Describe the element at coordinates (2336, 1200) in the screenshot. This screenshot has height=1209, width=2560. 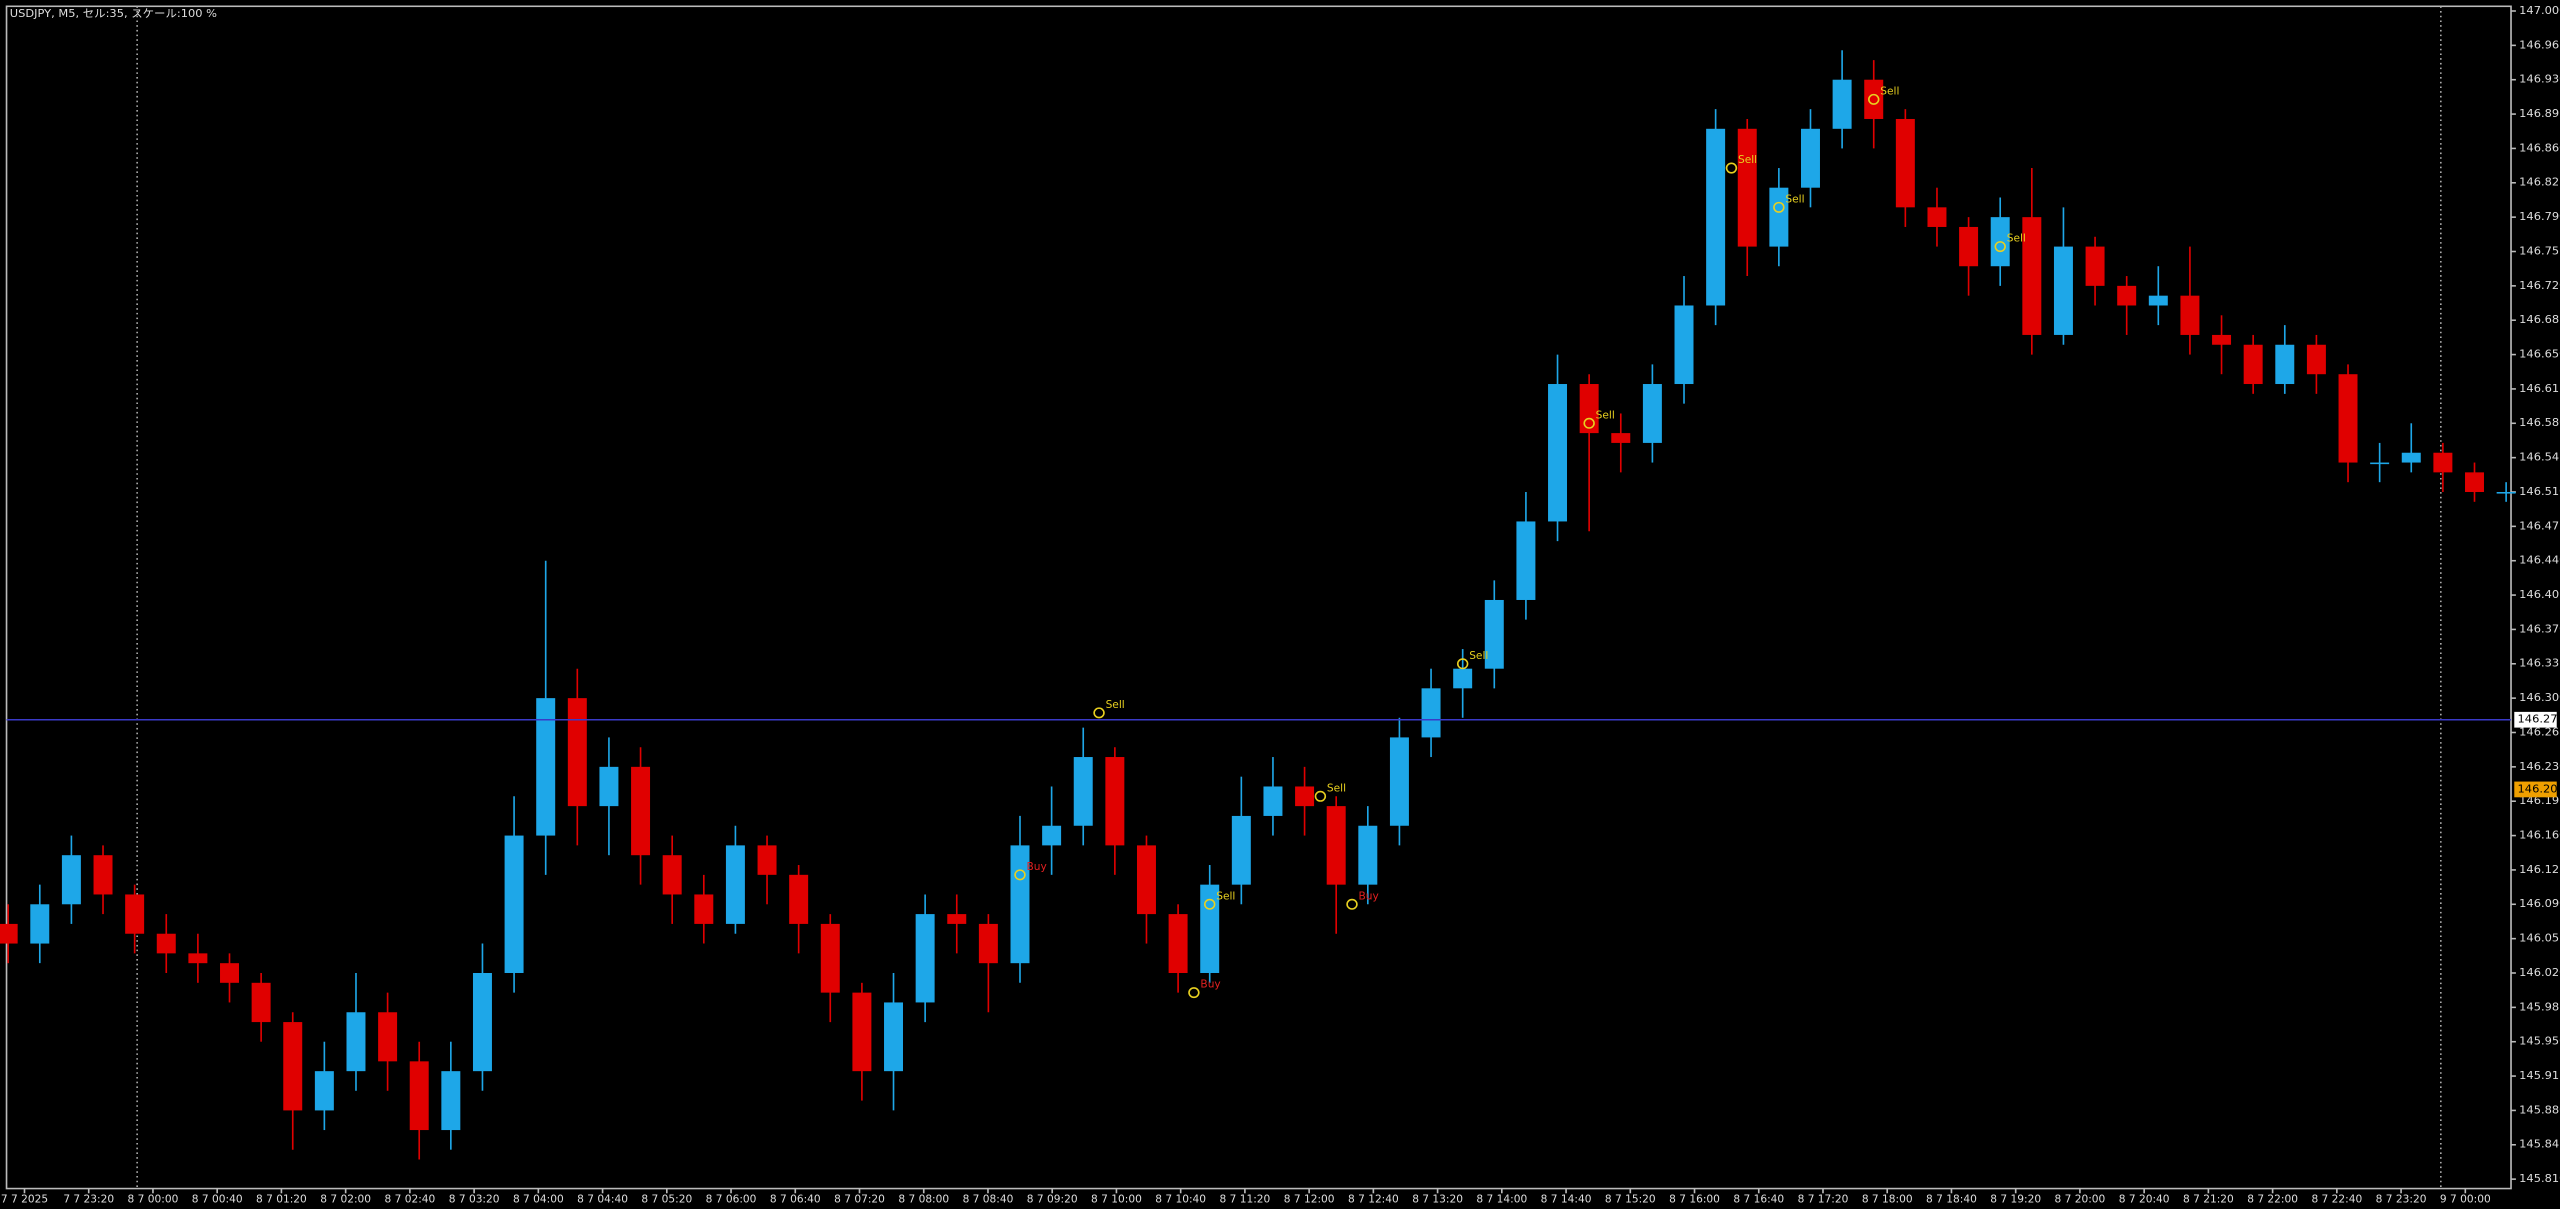
I see `x-tick-label: 8 7 22:40` at that location.